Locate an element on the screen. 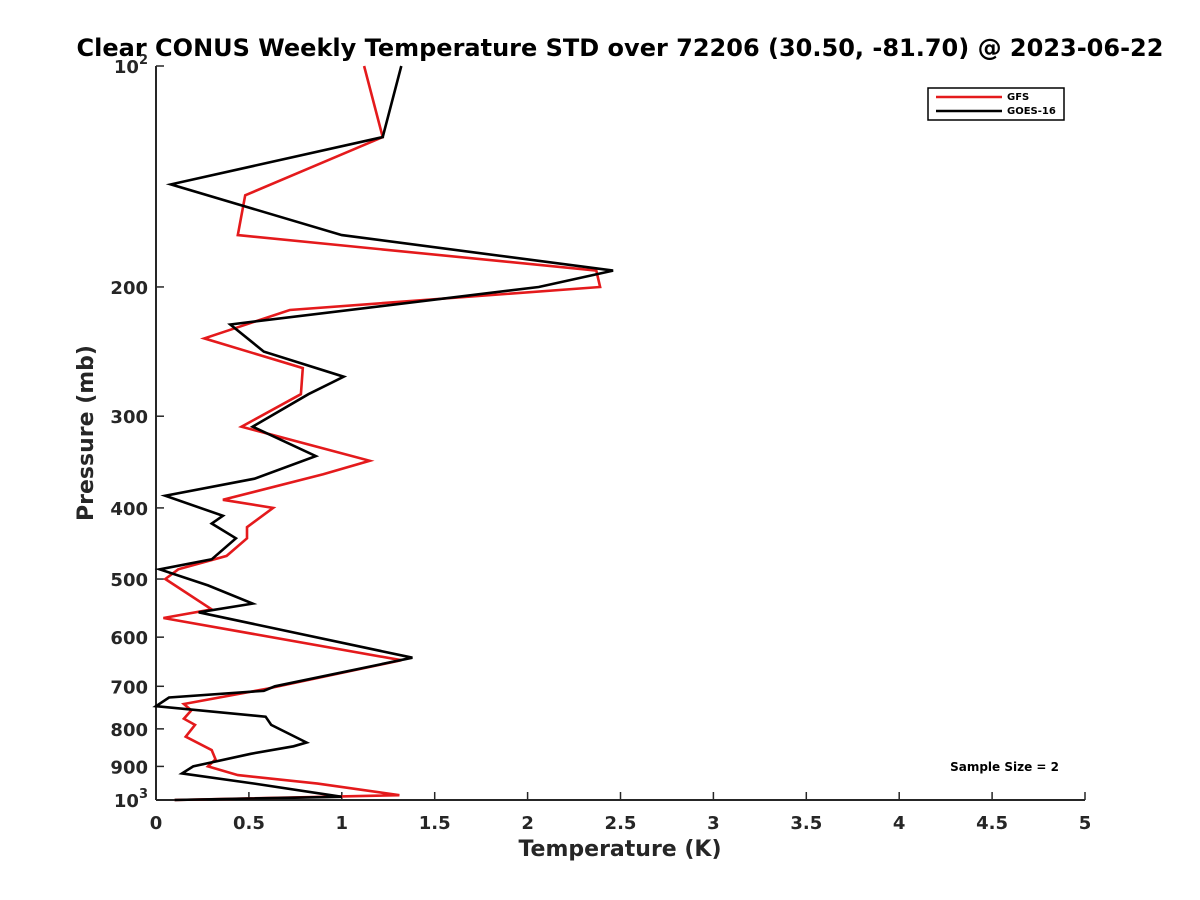 The image size is (1200, 900). y-tick-label: 300 is located at coordinates (129, 417).